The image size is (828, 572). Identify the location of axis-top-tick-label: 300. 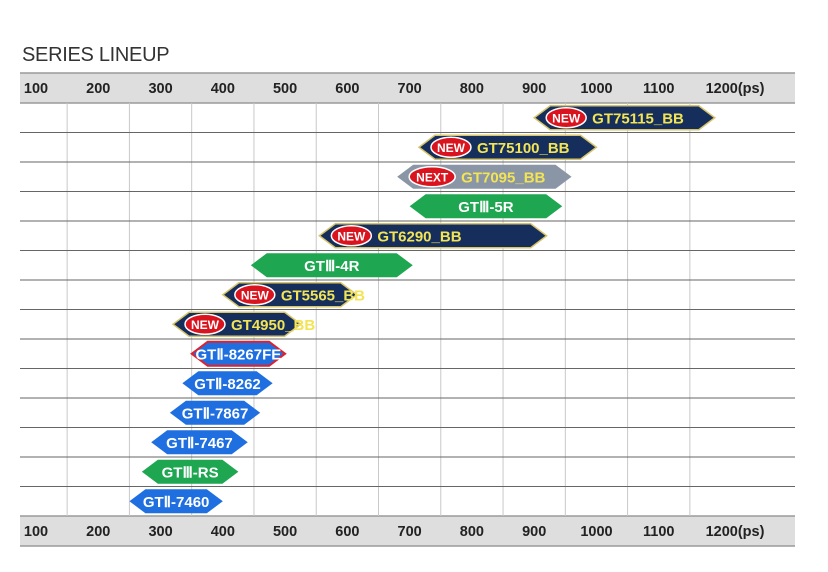
(160, 89).